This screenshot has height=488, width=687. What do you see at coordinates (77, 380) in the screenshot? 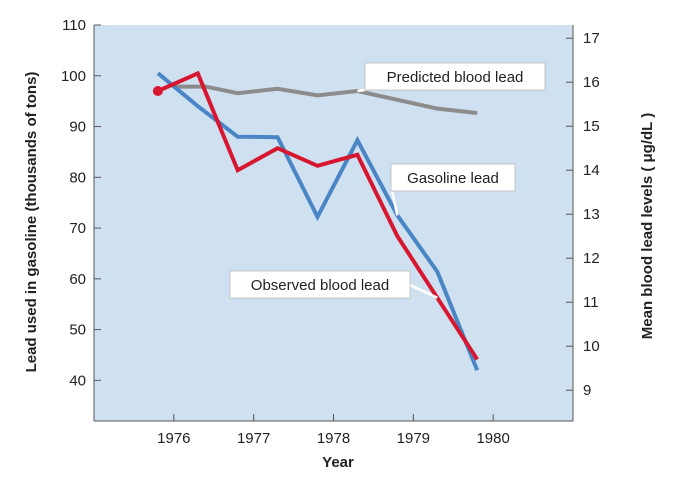
I see `left-tick-label: 40` at bounding box center [77, 380].